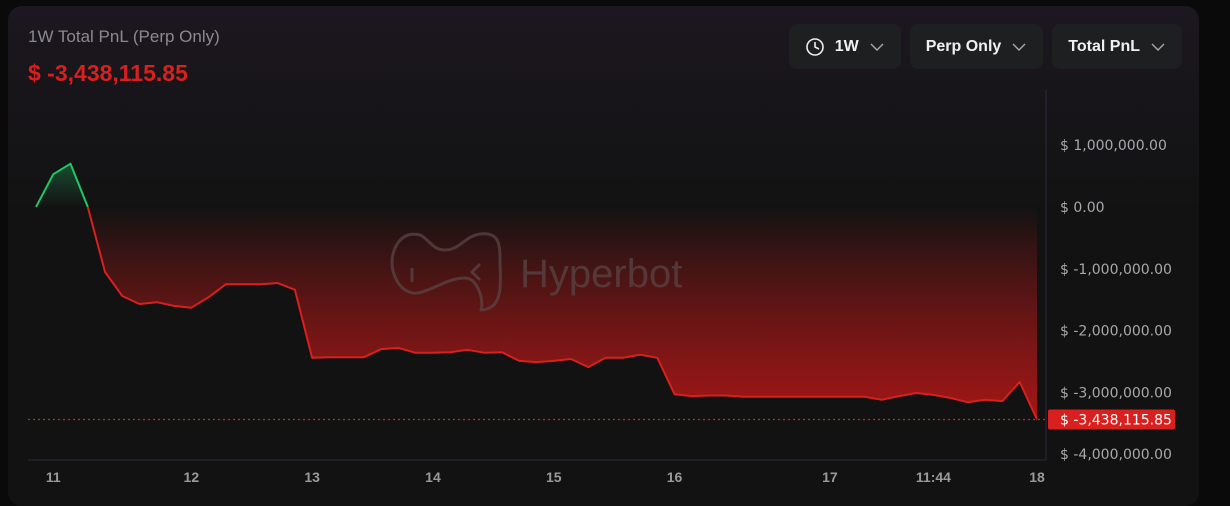 The width and height of the screenshot is (1230, 506). I want to click on watermark-text: Hyperbot, so click(601, 274).